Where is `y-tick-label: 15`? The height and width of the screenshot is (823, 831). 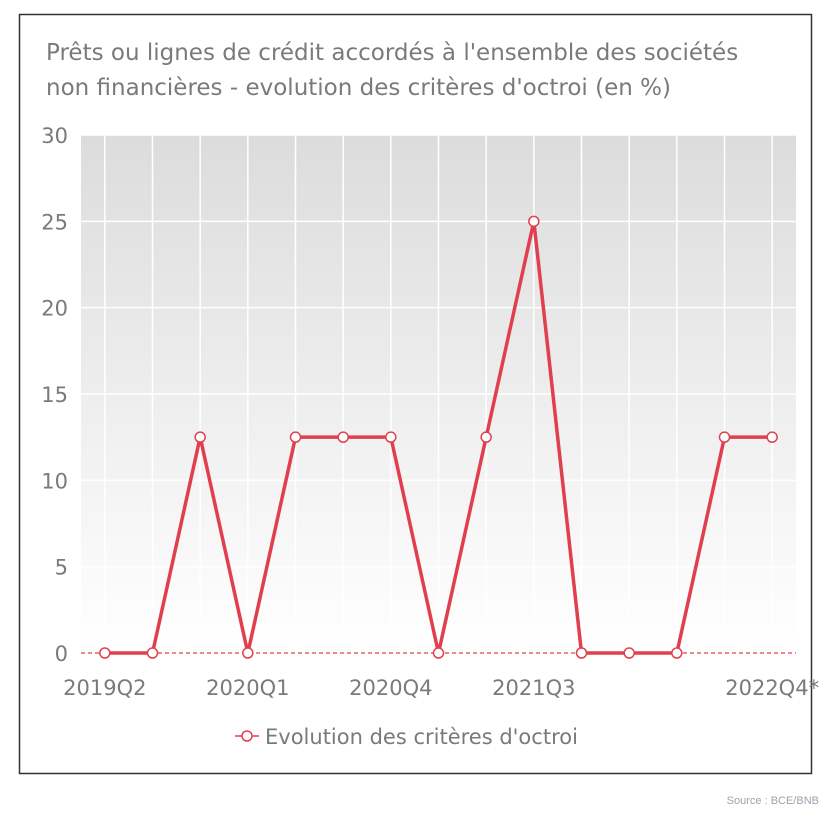
y-tick-label: 15 is located at coordinates (54, 395).